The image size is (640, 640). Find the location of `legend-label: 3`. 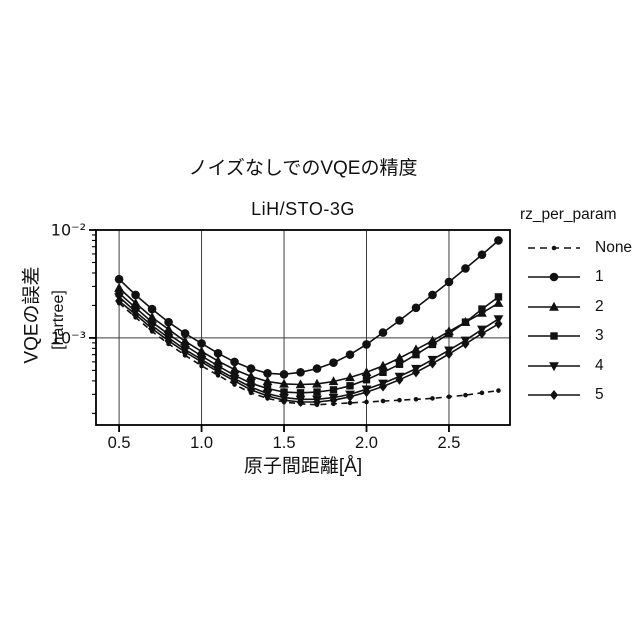

legend-label: 3 is located at coordinates (599, 336).